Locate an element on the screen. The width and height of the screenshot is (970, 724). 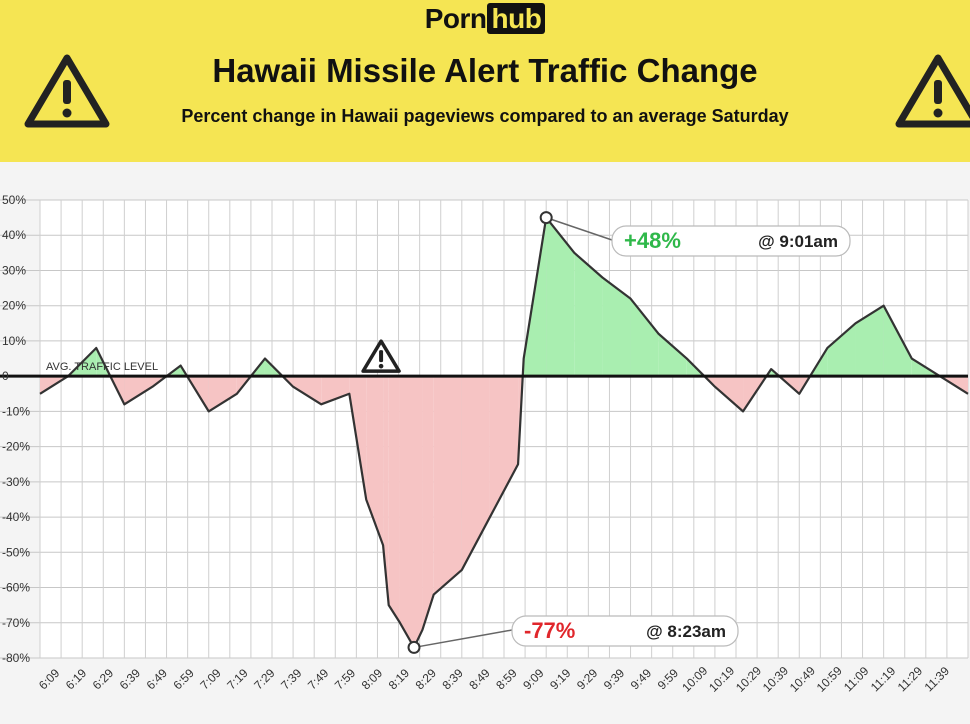
x-tick-label: 9:39 is located at coordinates (614, 679).